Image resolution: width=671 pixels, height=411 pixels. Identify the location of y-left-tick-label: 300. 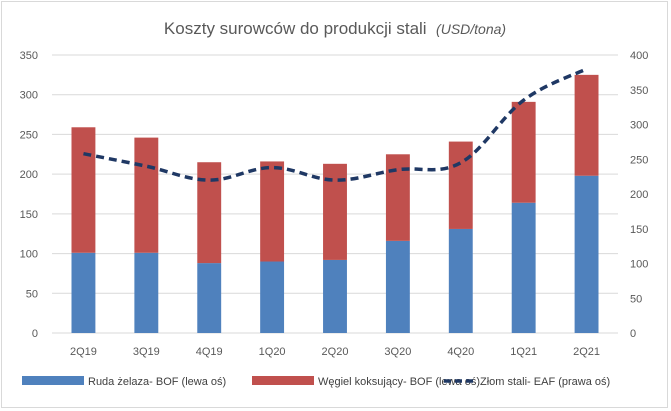
(29, 96).